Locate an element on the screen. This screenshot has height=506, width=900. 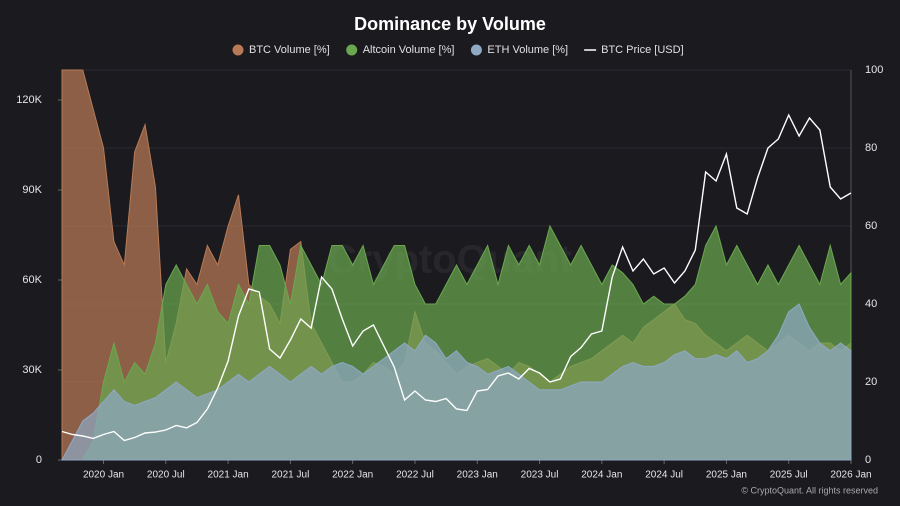
y-tick-label: 0 is located at coordinates (39, 460).